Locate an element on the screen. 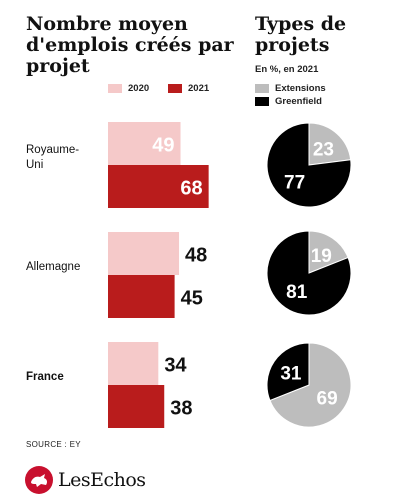 The height and width of the screenshot is (500, 400). legend-label-2021: 2021 is located at coordinates (199, 88).